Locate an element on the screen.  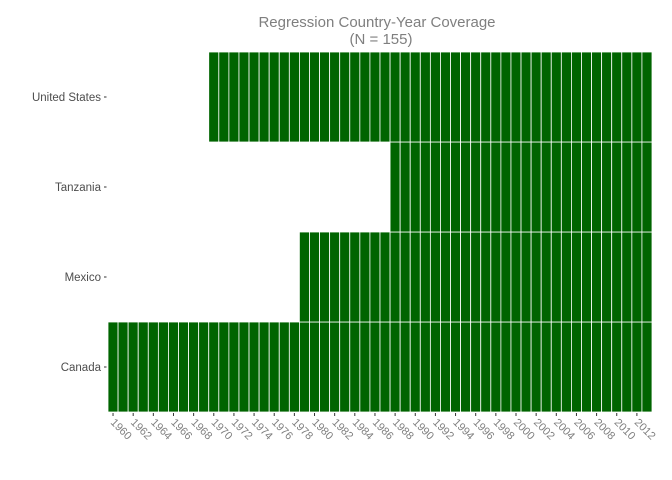
x-tick-label: 1972 is located at coordinates (242, 430).